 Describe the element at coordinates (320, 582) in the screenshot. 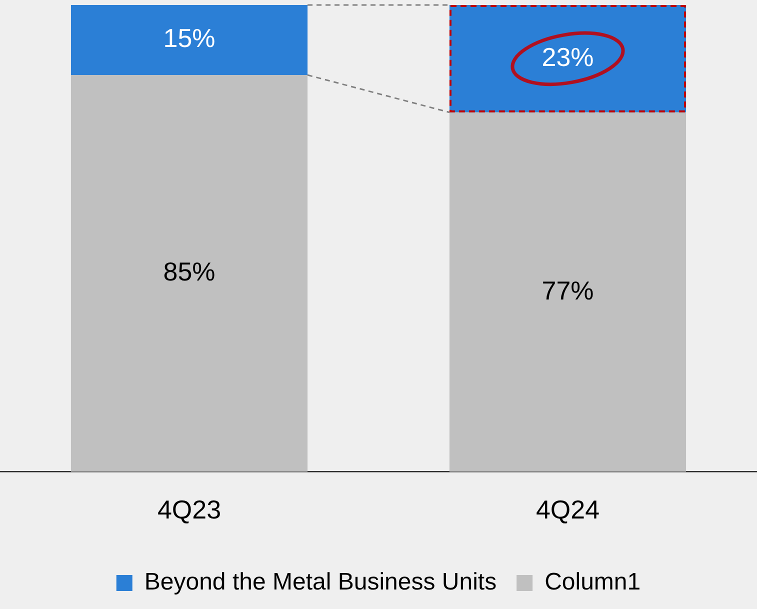

I see `legend-label: Beyond the Metal Business Units` at that location.